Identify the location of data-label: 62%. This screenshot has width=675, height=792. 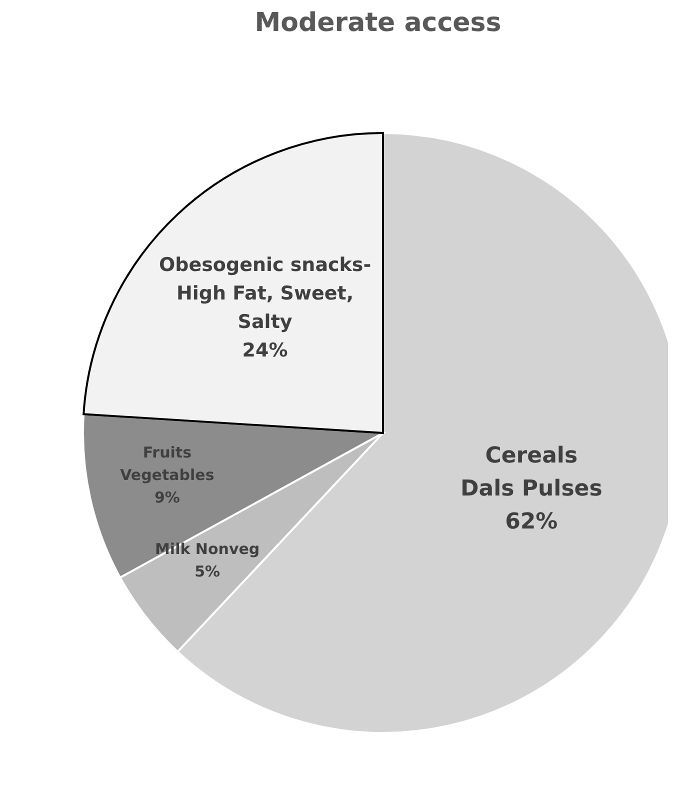
(531, 521).